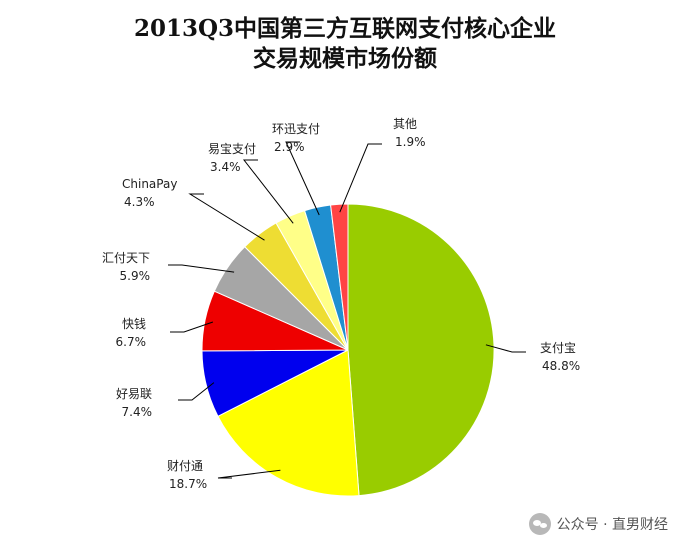 The width and height of the screenshot is (690, 547). I want to click on slice-value-6: 3.4%, so click(225, 167).